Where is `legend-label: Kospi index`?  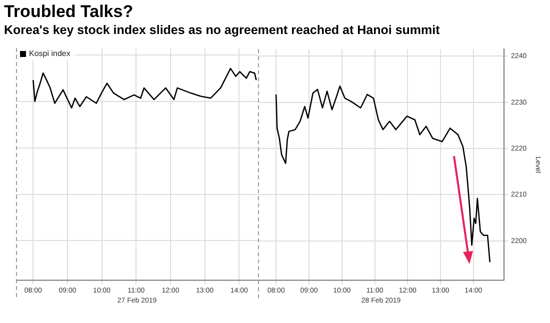
legend-label: Kospi index is located at coordinates (49, 53).